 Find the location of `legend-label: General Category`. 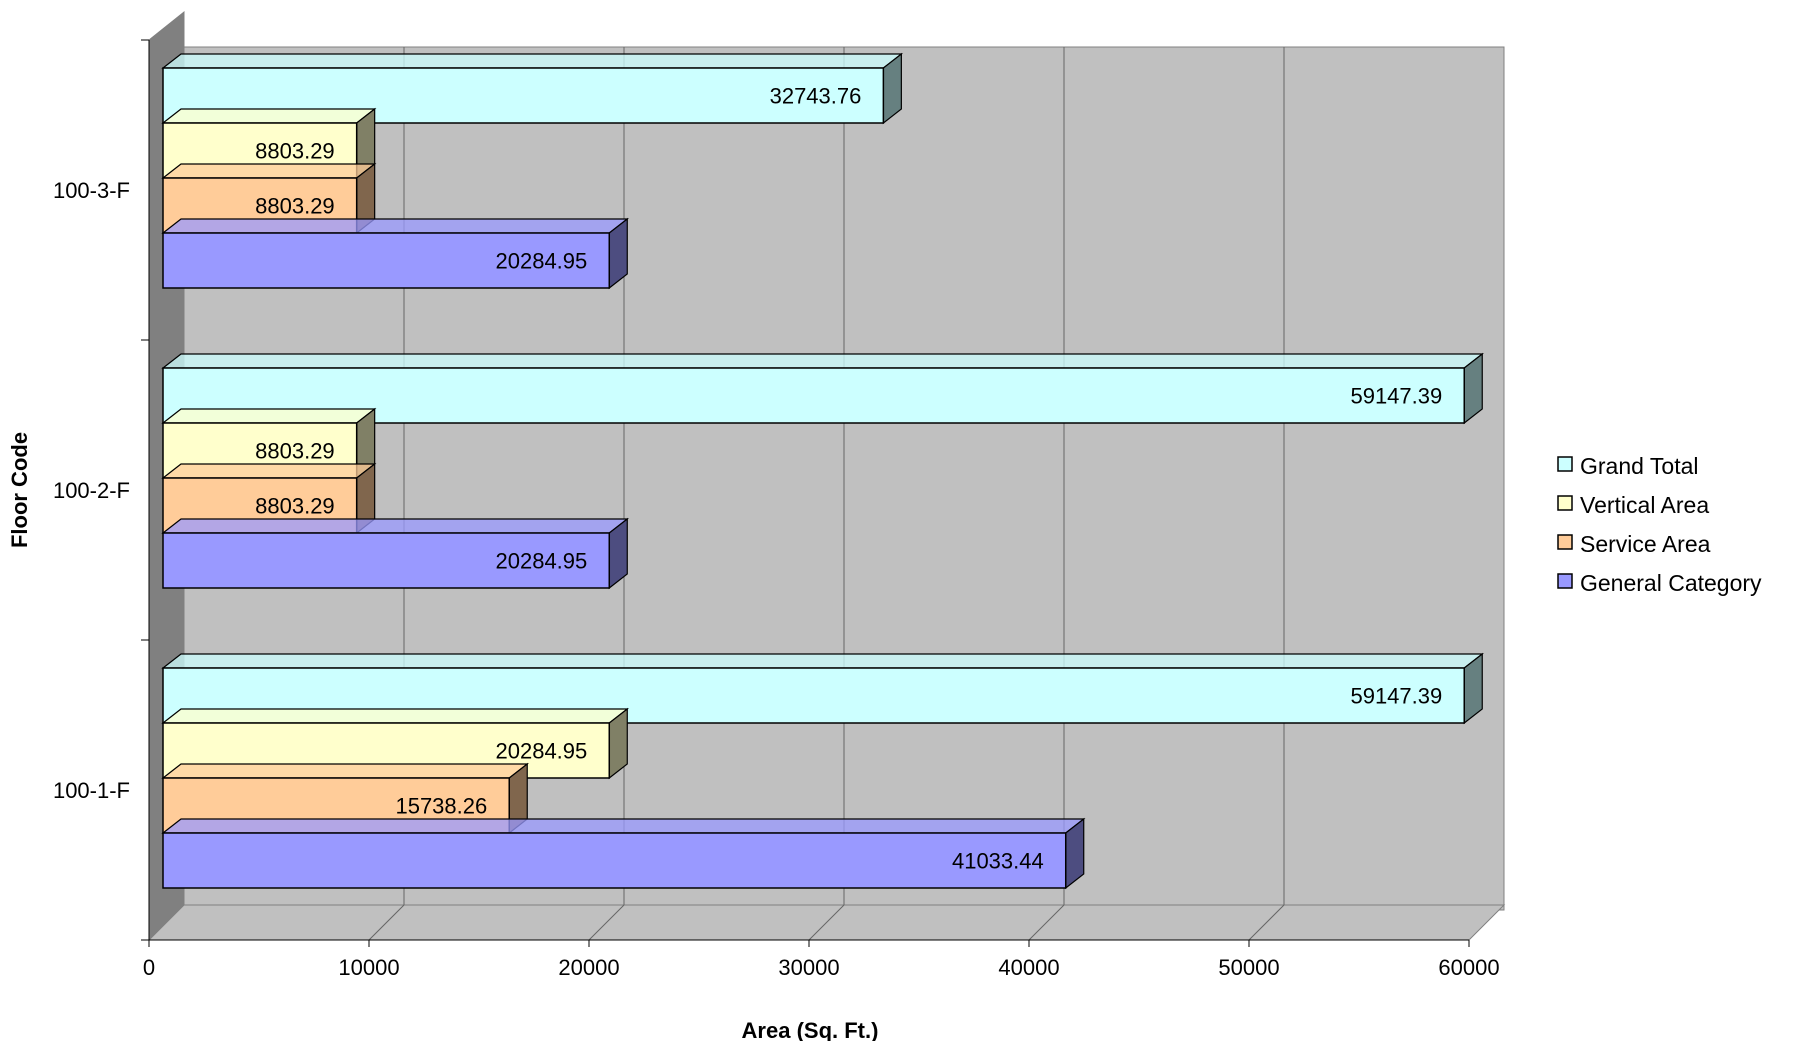

legend-label: General Category is located at coordinates (1671, 583).